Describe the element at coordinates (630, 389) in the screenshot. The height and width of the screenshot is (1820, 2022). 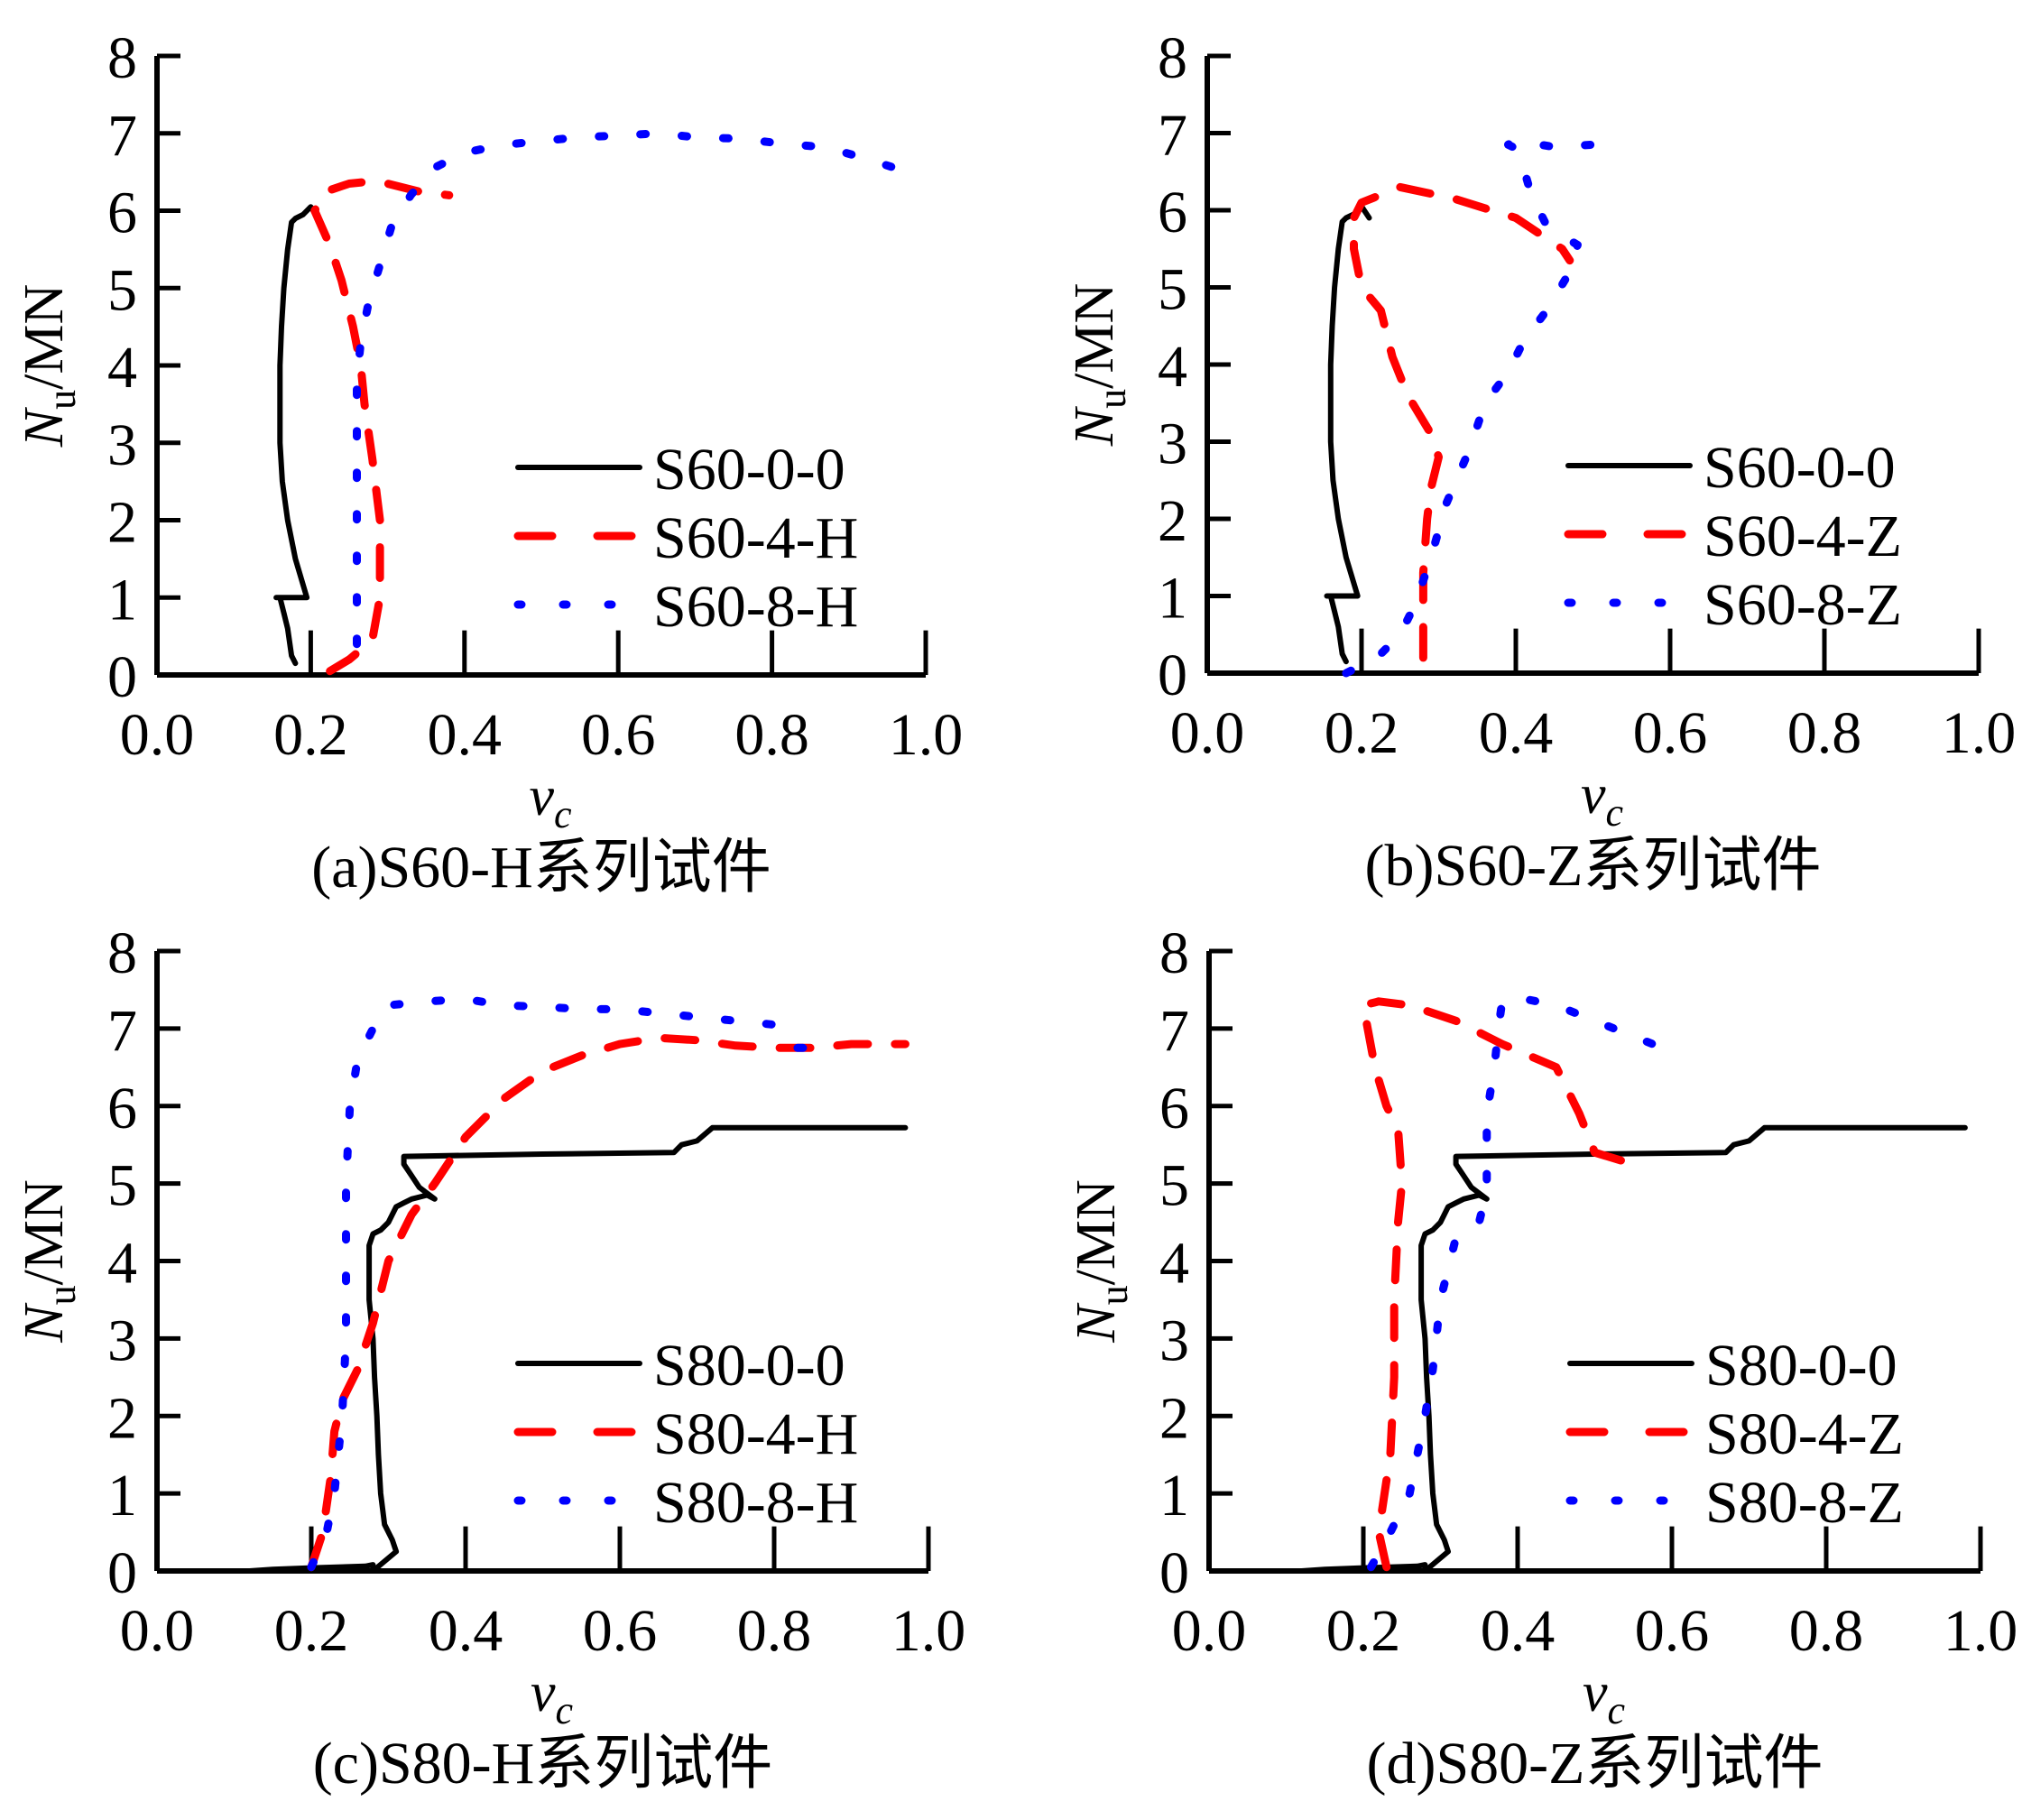
I see `series-line-S60-8-H` at that location.